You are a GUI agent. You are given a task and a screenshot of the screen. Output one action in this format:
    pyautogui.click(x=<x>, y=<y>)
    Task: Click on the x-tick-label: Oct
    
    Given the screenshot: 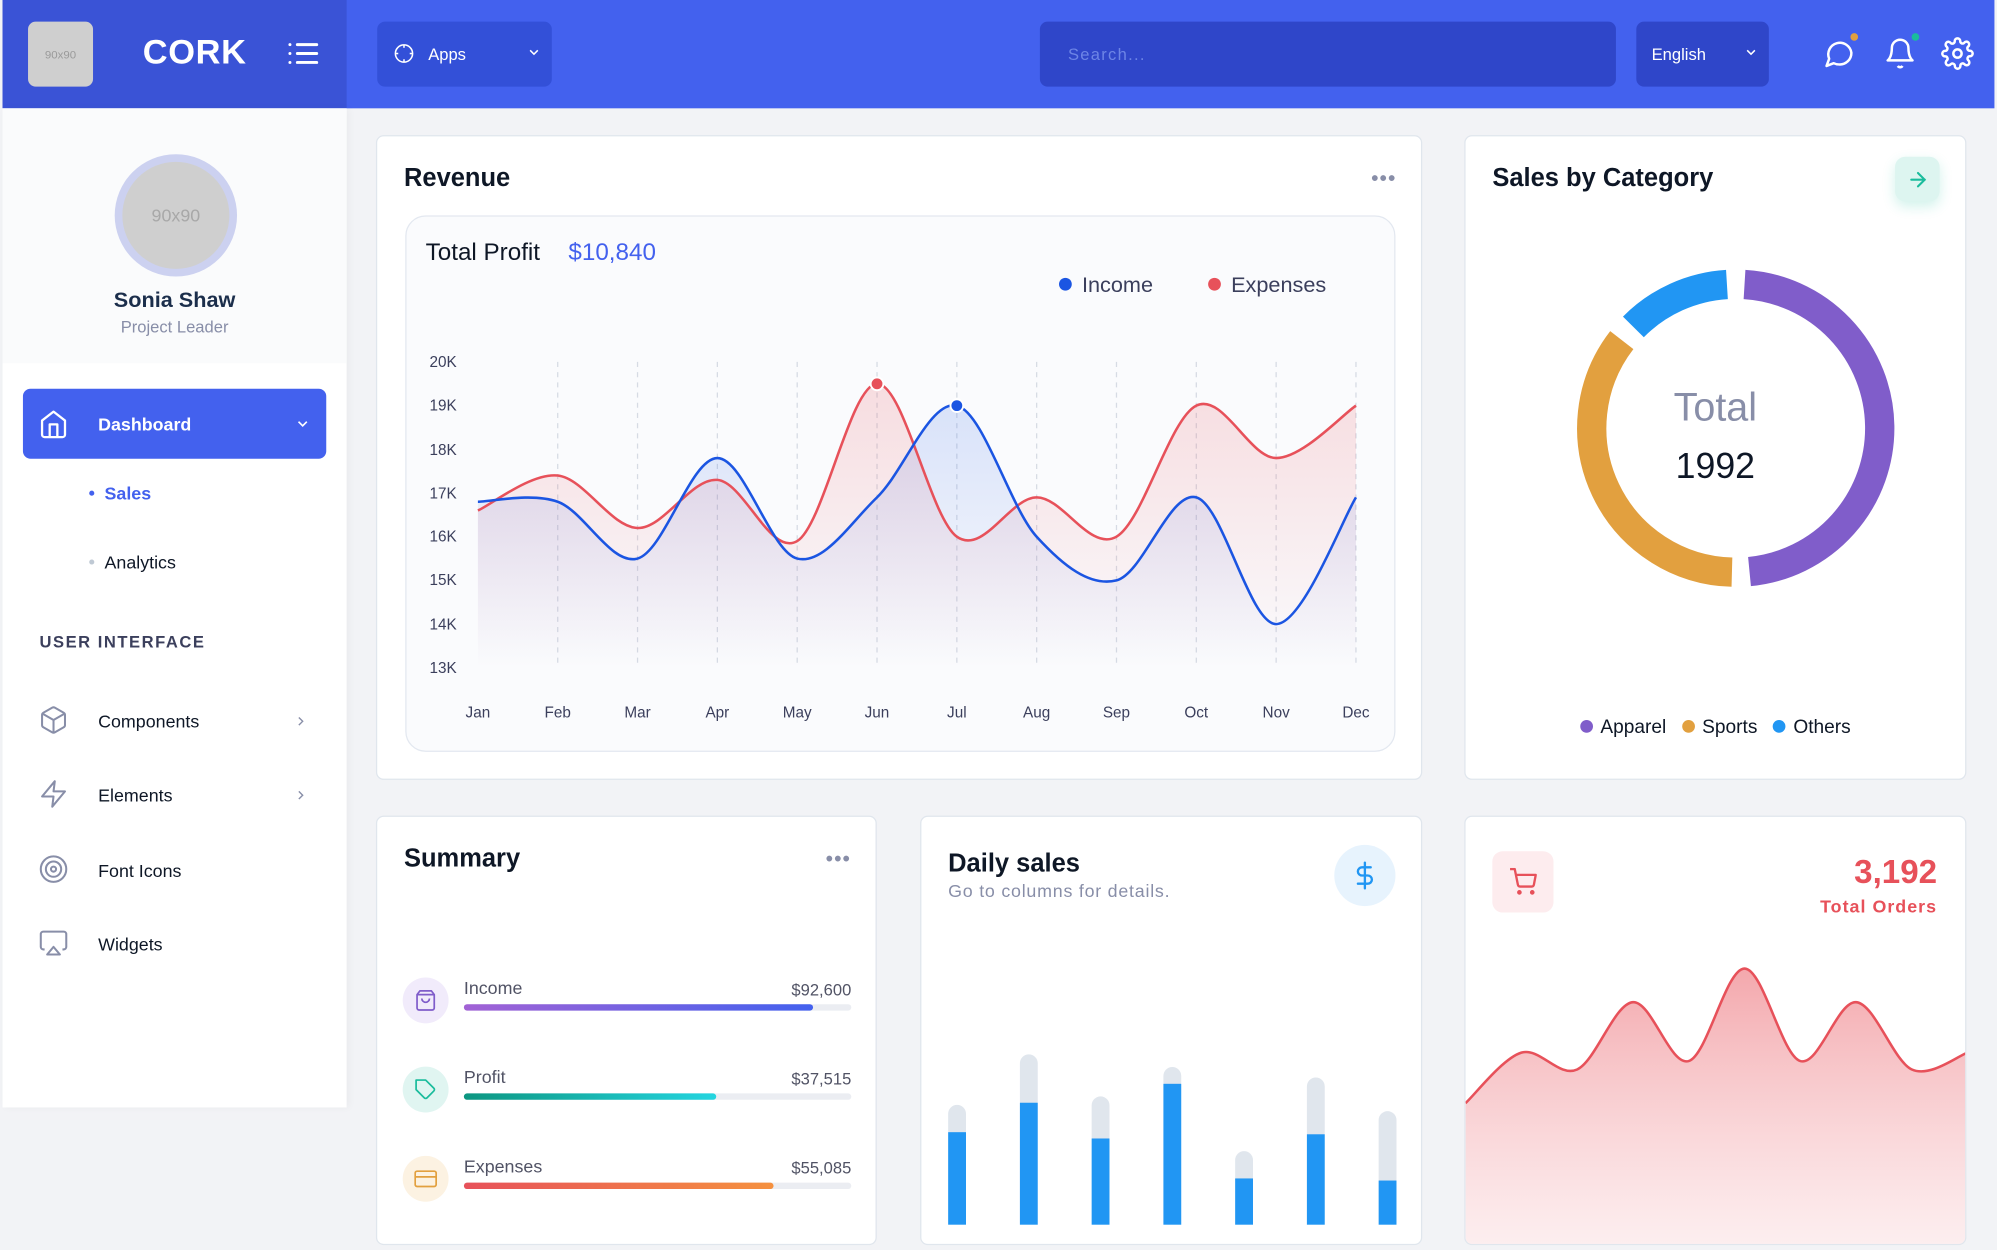 What is the action you would take?
    pyautogui.click(x=1196, y=712)
    